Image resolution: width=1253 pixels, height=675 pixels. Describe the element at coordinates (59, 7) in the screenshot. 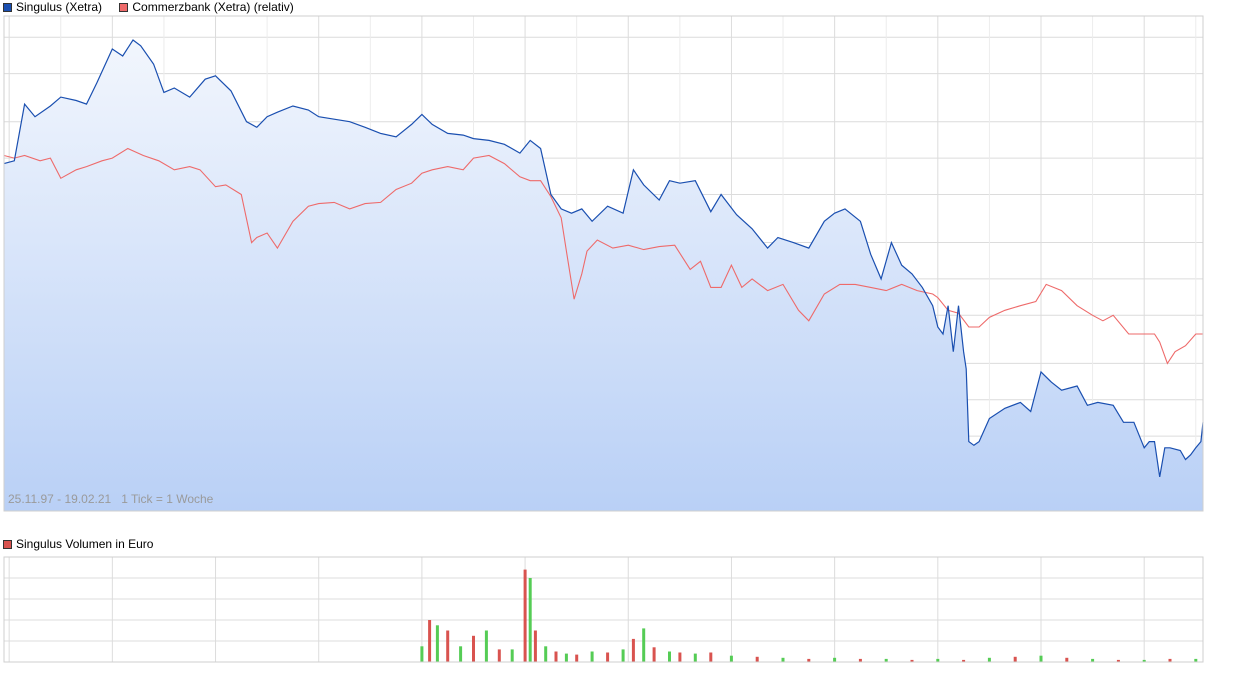

I see `legend-label-singulus: Singulus (Xetra)` at that location.